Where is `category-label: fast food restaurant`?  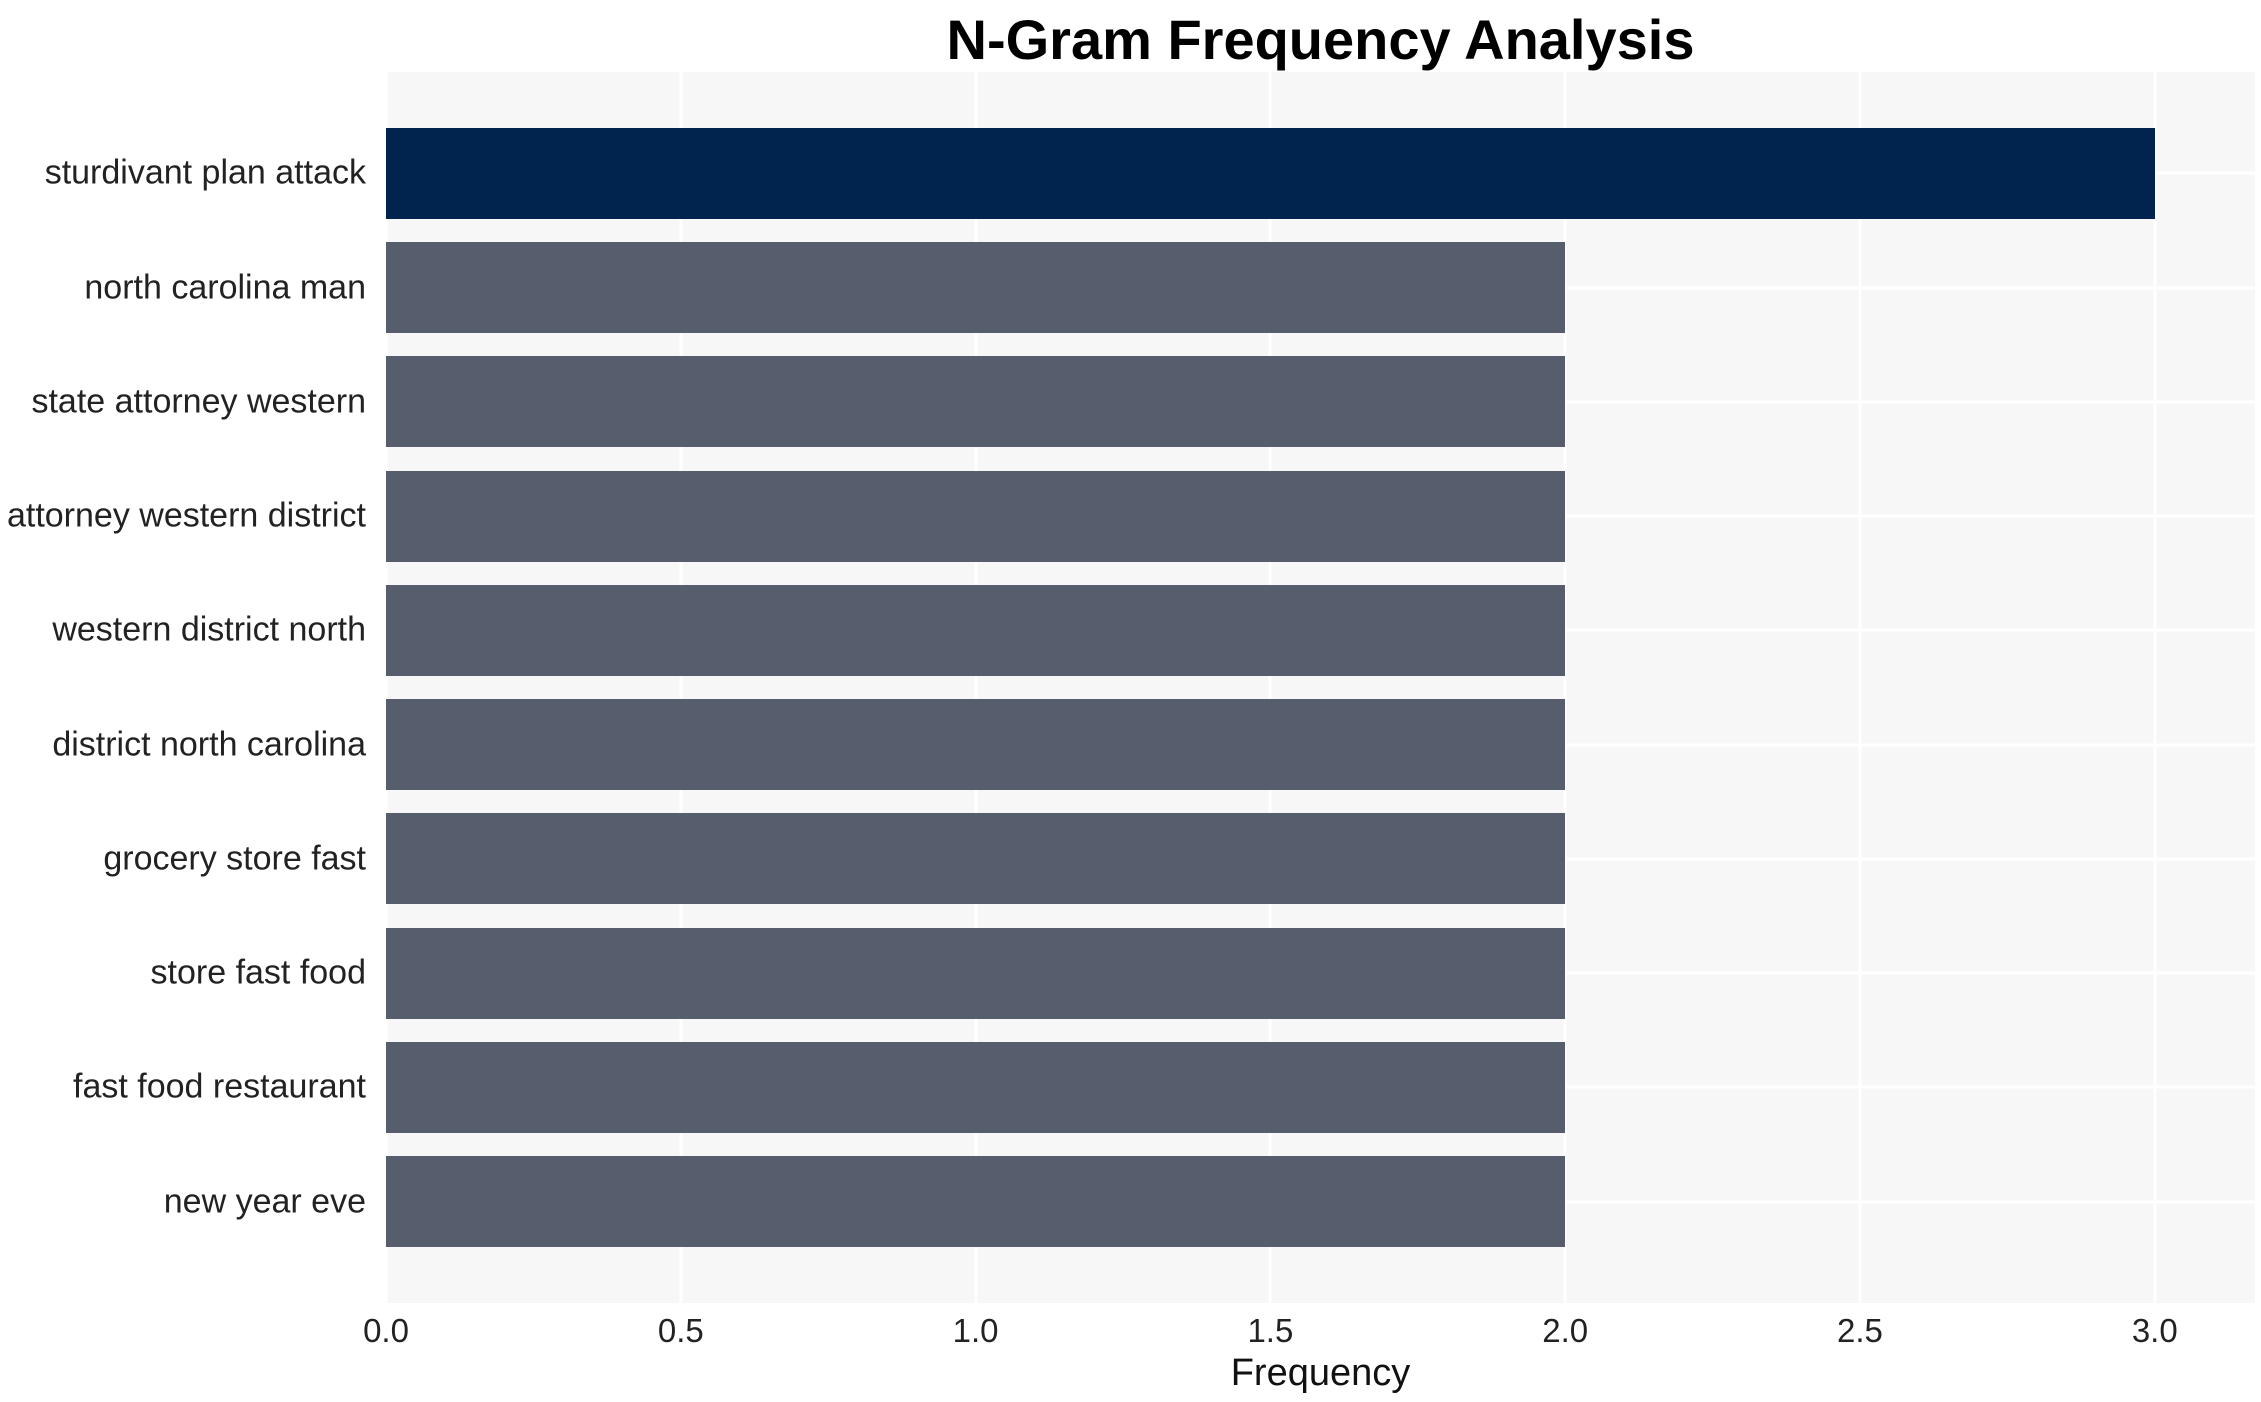 category-label: fast food restaurant is located at coordinates (219, 1086).